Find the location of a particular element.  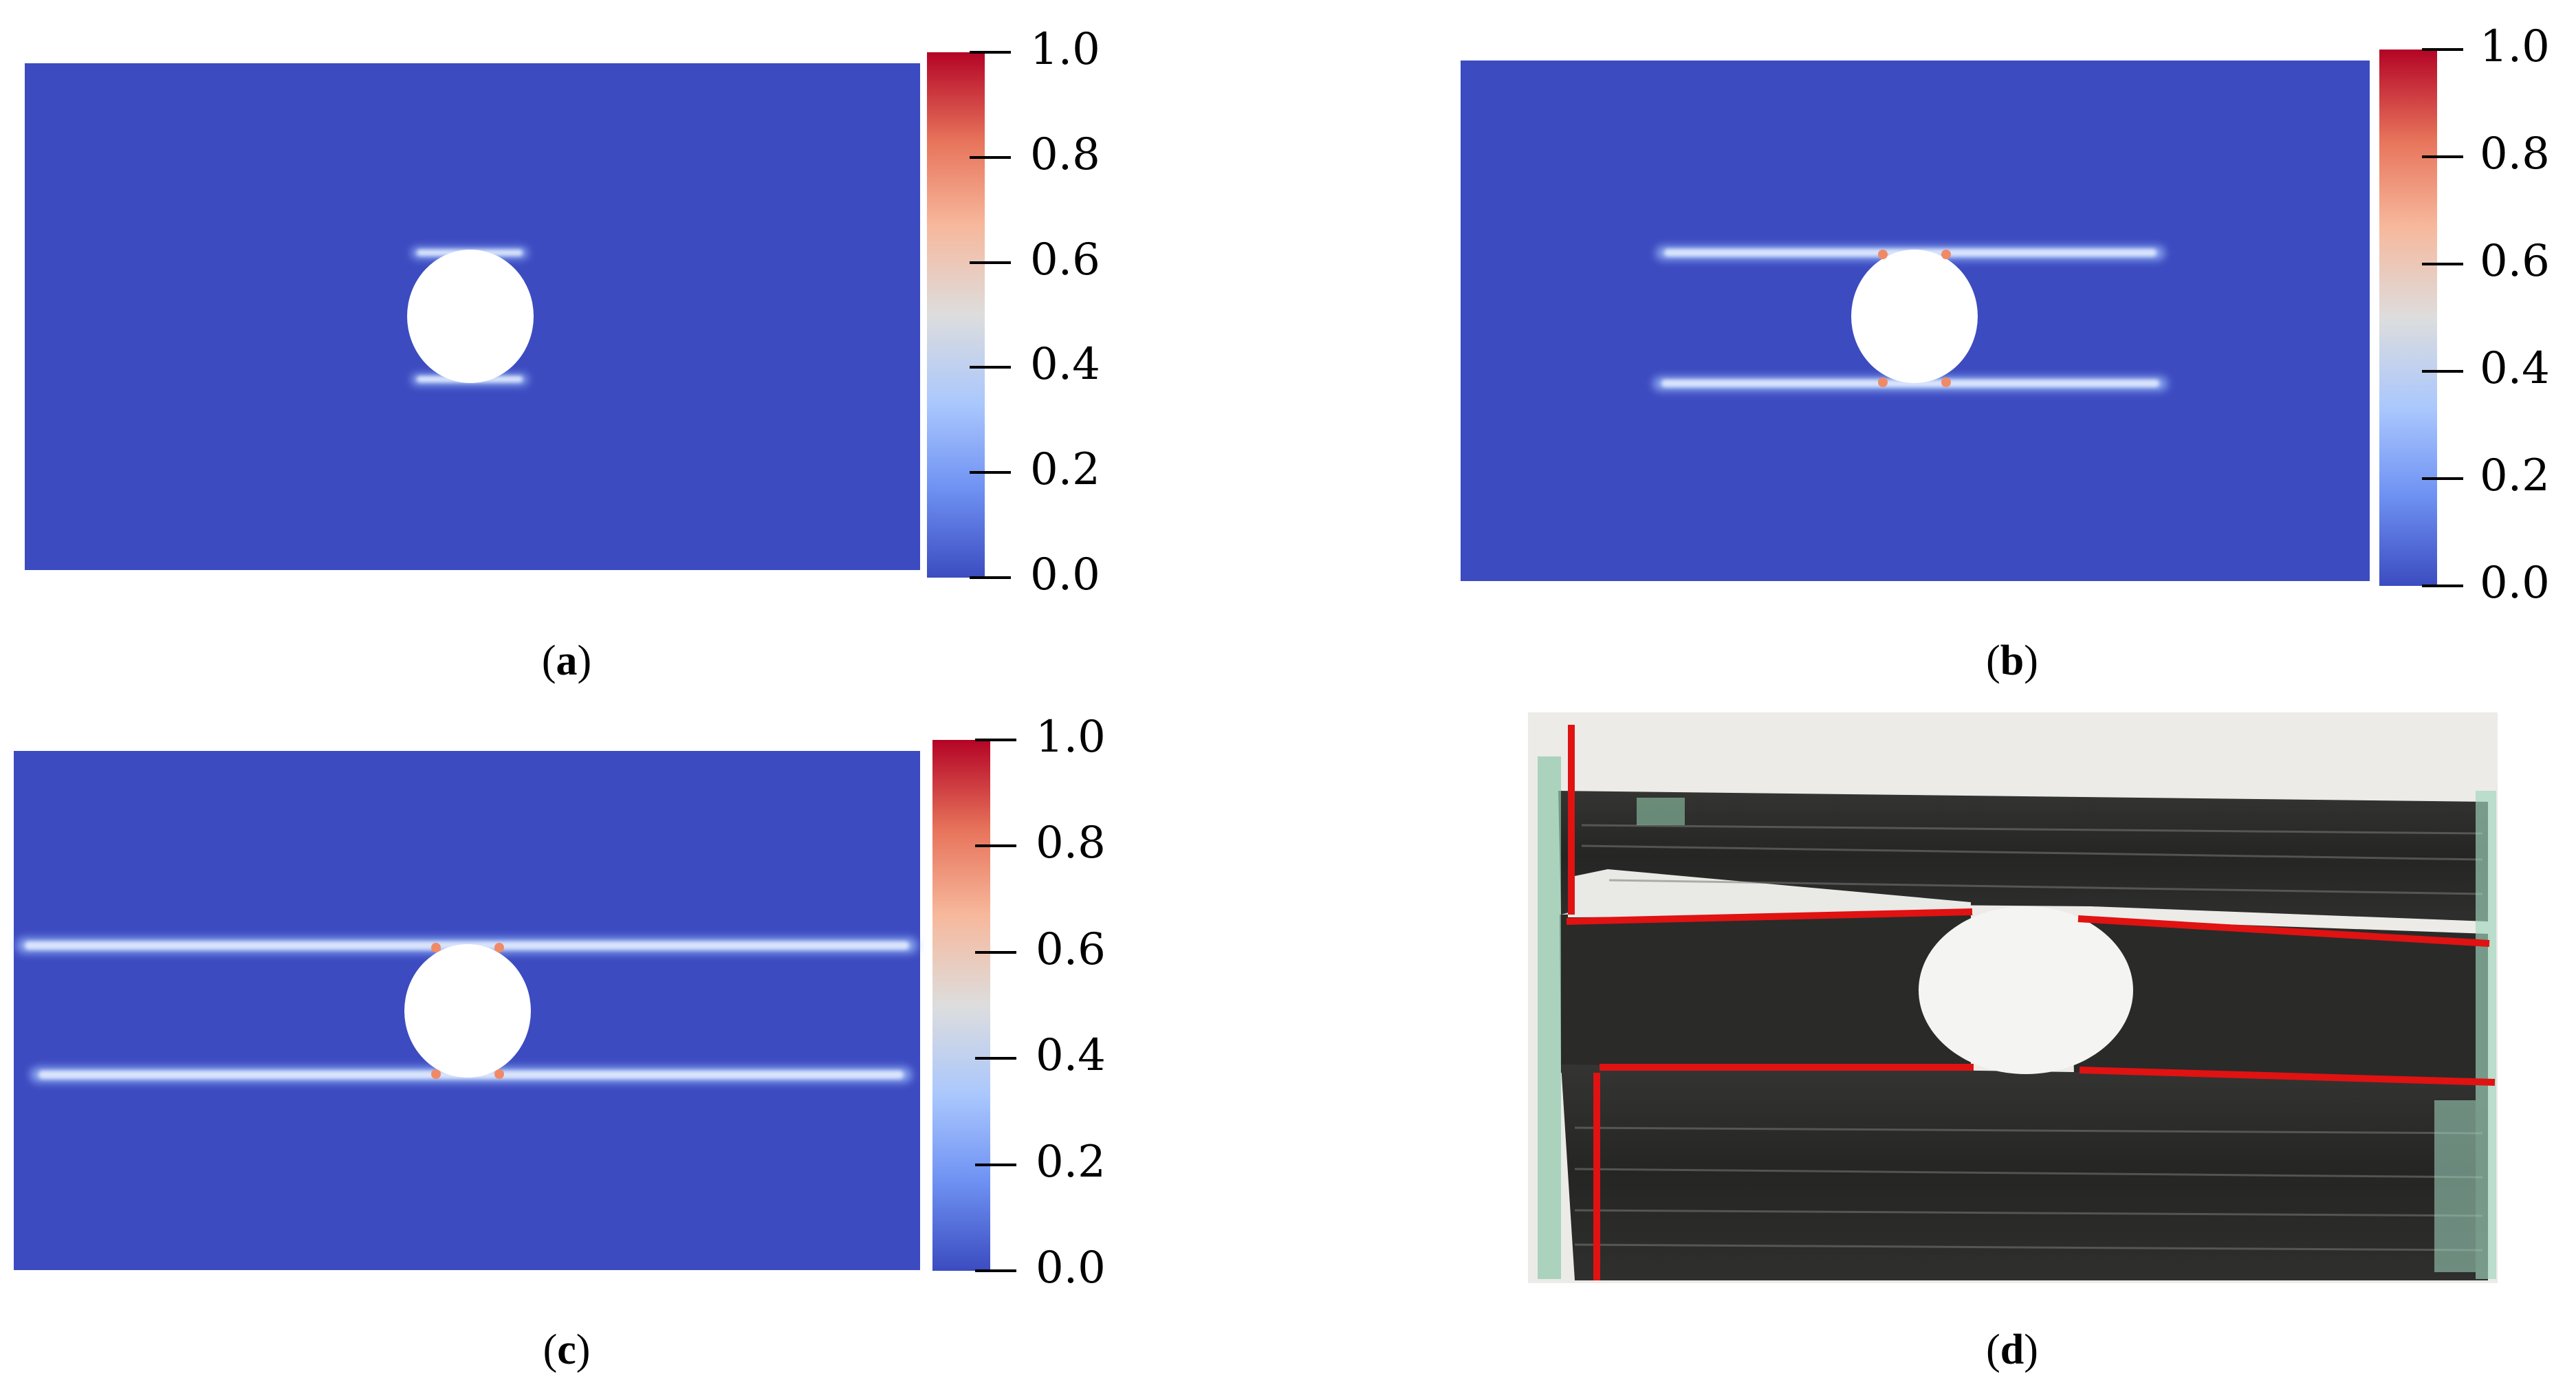

caption-letter: c is located at coordinates (566, 1349).